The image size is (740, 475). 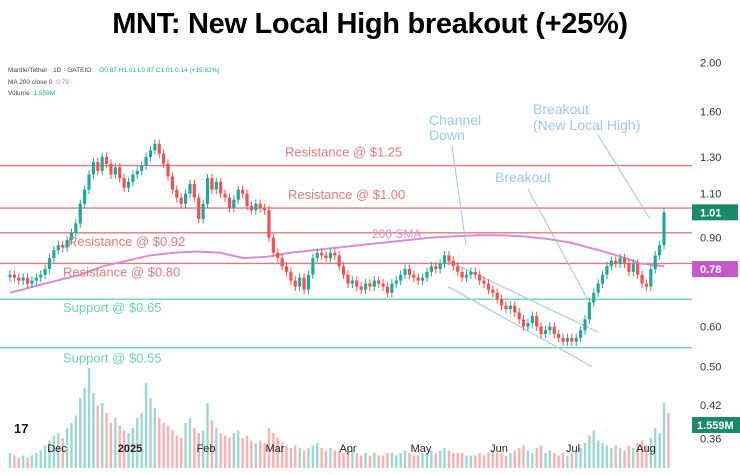 What do you see at coordinates (710, 195) in the screenshot?
I see `y-tick-label: 1.10` at bounding box center [710, 195].